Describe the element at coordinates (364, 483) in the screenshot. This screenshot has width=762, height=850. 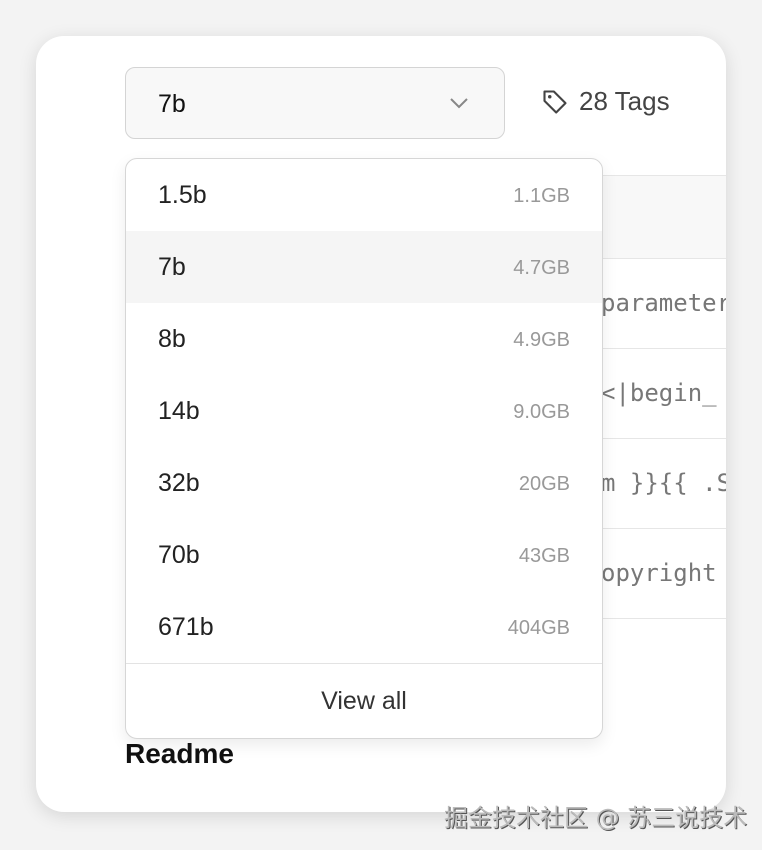
I see `option-32b: 32b 20GB` at that location.